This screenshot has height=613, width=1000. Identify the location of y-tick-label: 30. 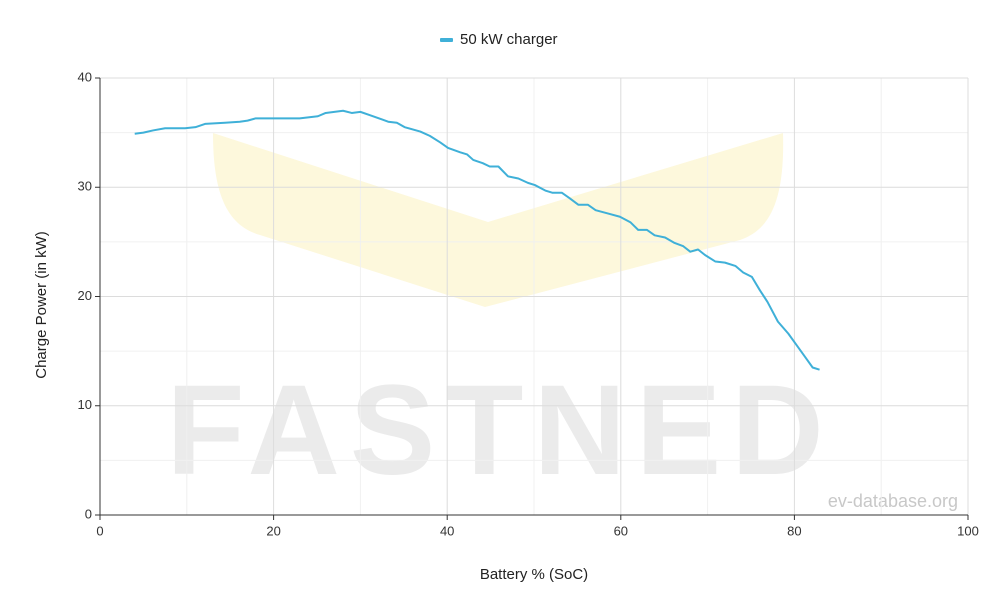
(85, 186).